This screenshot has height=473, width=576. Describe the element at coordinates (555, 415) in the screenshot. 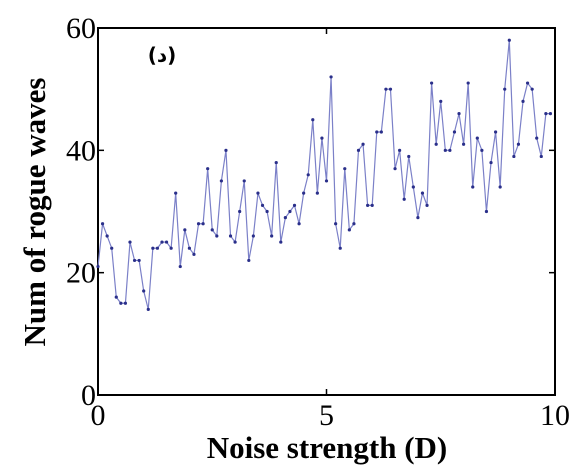

I see `x-tick-label: 10` at that location.